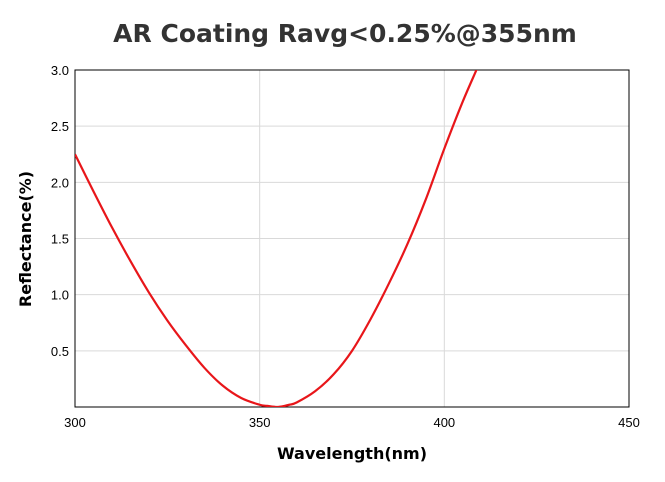 The width and height of the screenshot is (665, 482). What do you see at coordinates (352, 453) in the screenshot?
I see `x-axis-title: Wavelength(nm)` at bounding box center [352, 453].